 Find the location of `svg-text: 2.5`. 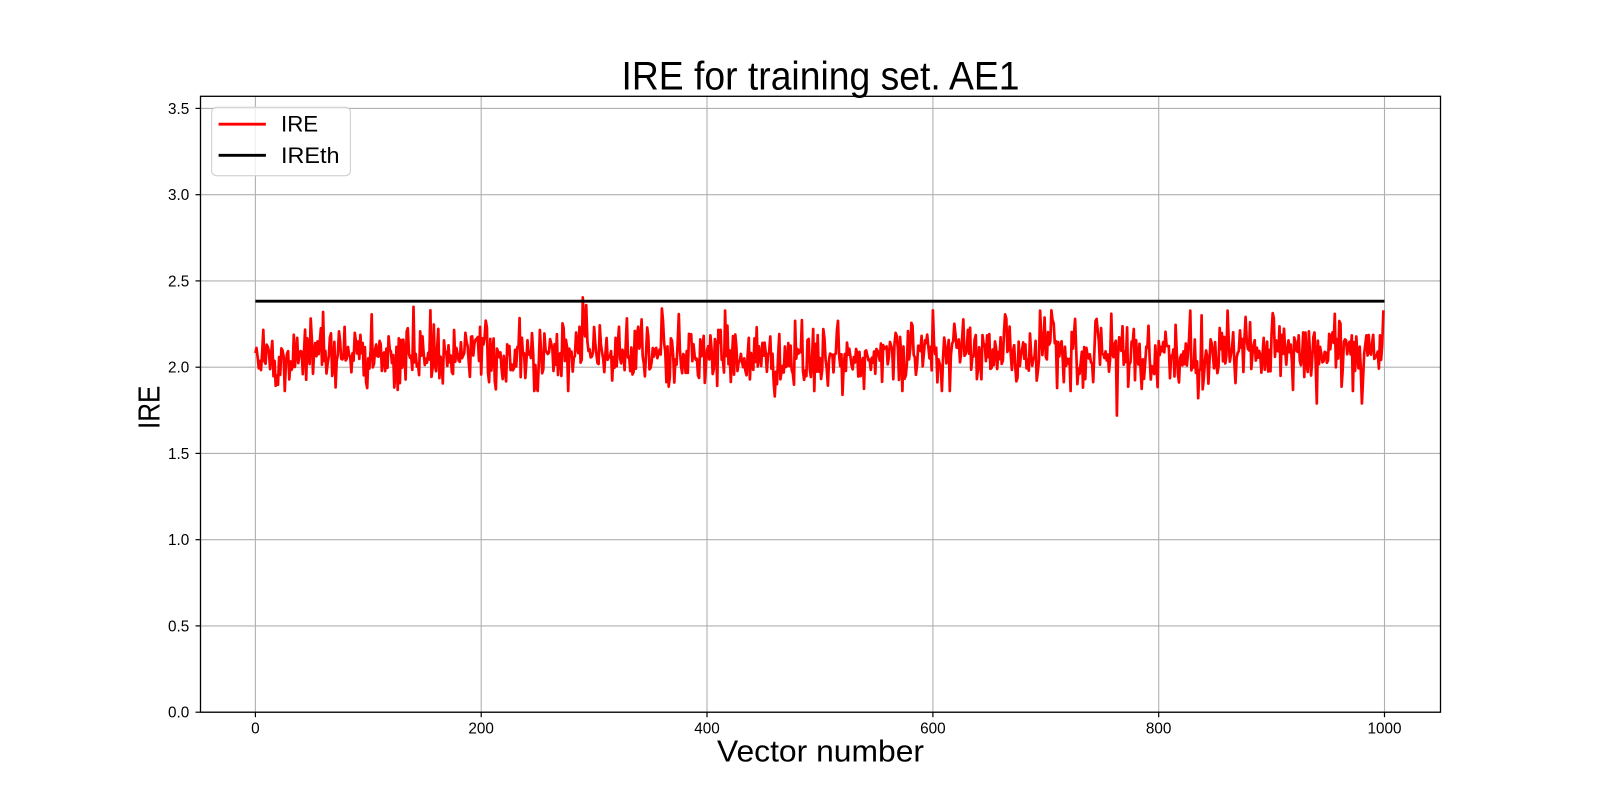

svg-text: 2.5 is located at coordinates (178, 281).